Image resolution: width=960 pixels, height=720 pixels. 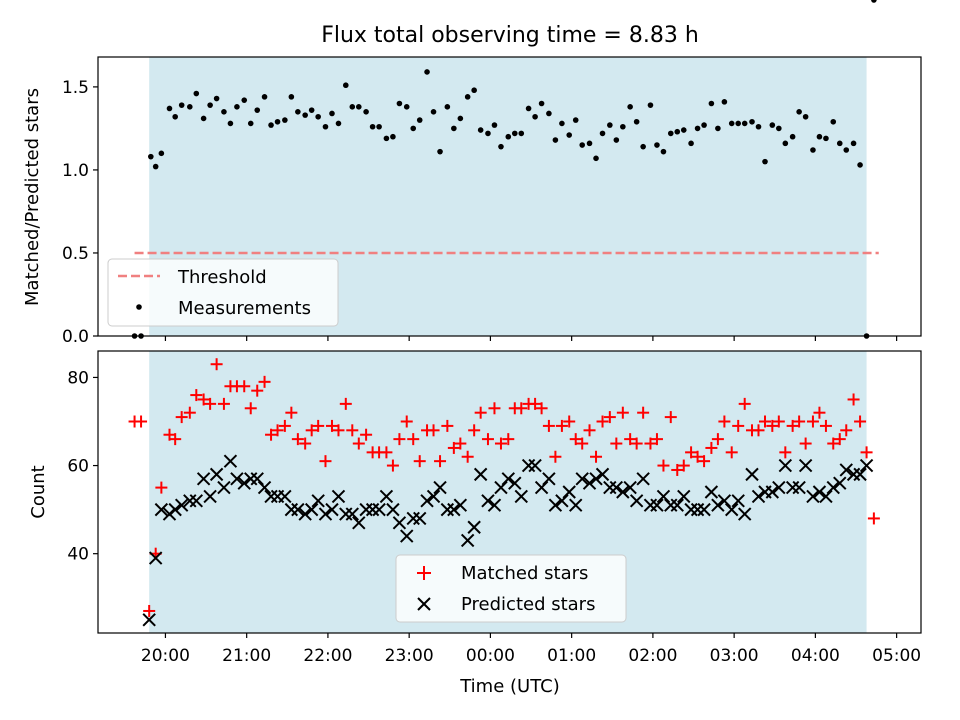 What do you see at coordinates (424, 573) in the screenshot?
I see `matched-legend-swatch` at bounding box center [424, 573].